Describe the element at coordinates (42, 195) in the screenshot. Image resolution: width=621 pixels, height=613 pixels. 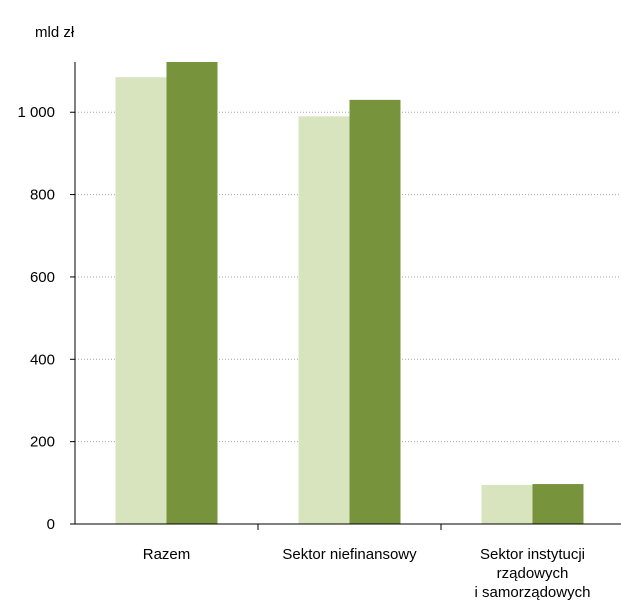
I see `y-tick-label: 800` at that location.